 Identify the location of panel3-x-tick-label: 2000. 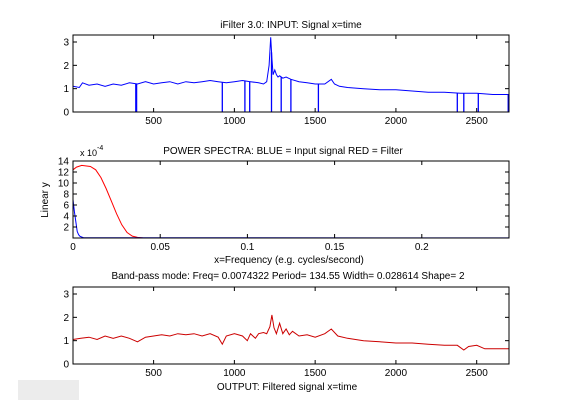
(396, 373).